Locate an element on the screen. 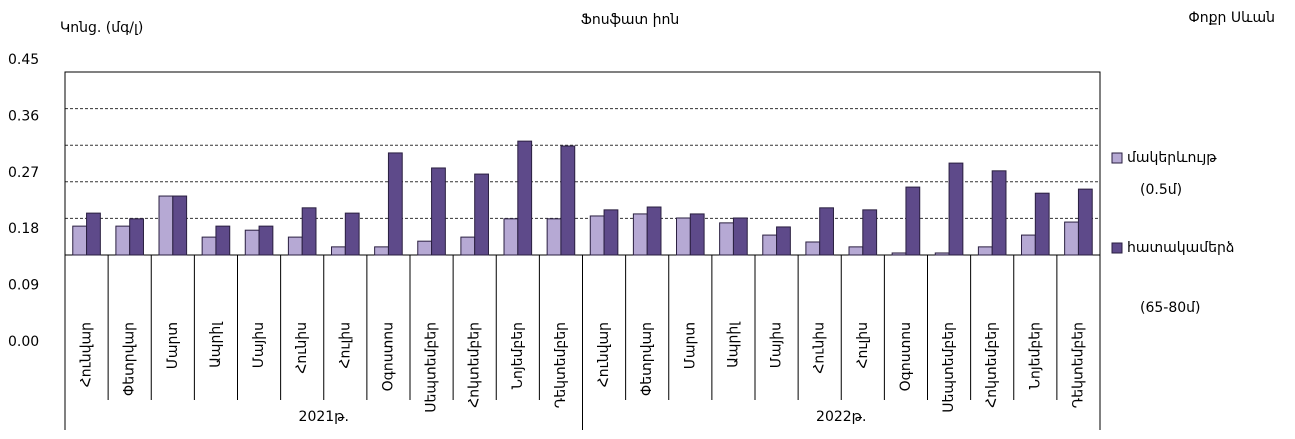 The height and width of the screenshot is (439, 1295). y-tick-label: 0.18 is located at coordinates (23, 229).